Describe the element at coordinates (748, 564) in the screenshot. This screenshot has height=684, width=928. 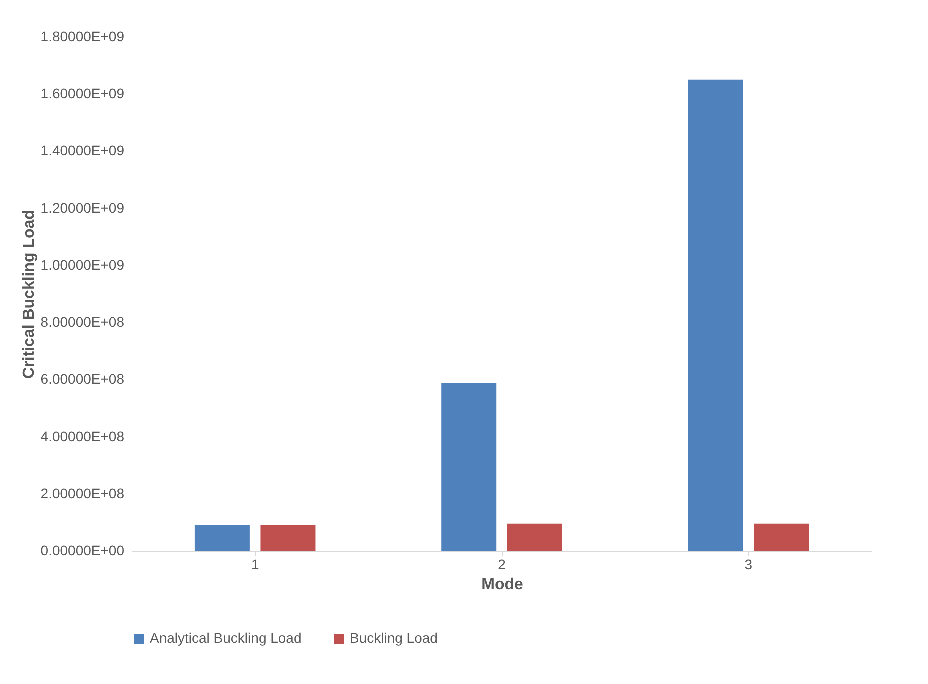
I see `x-tick-label: 3` at that location.